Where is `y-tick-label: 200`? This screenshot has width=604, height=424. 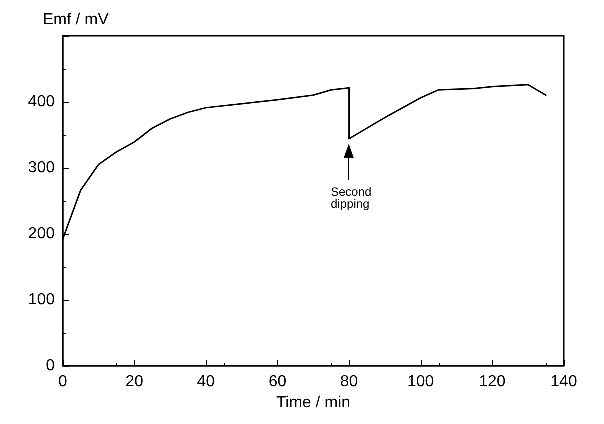 y-tick-label: 200 is located at coordinates (42, 234).